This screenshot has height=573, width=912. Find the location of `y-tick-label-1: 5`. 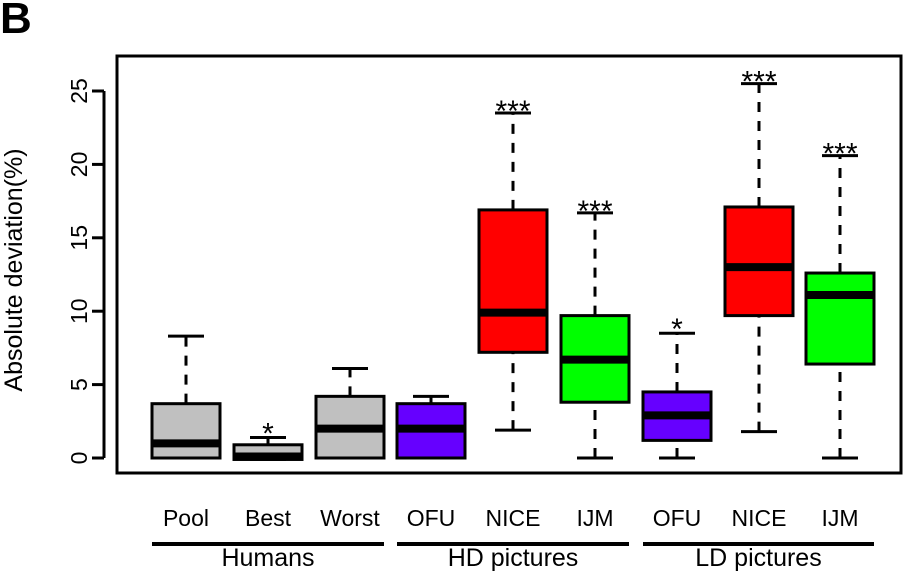

y-tick-label-1: 5 is located at coordinates (79, 384).